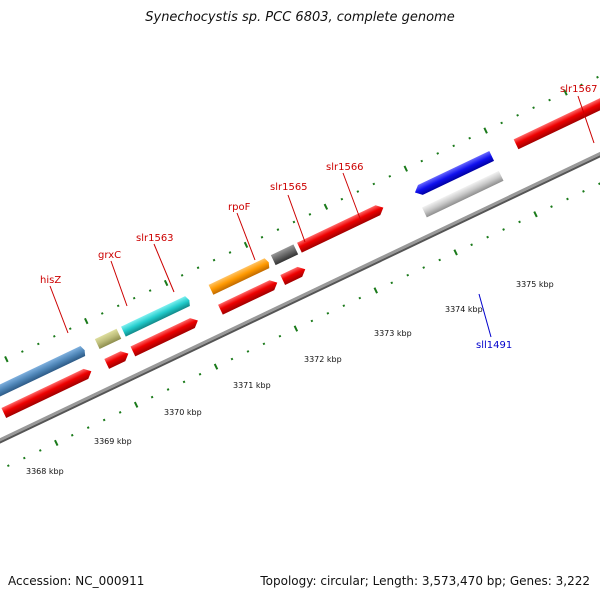 Image resolution: width=600 pixels, height=600 pixels. I want to click on leader-grxC, so click(119, 283).